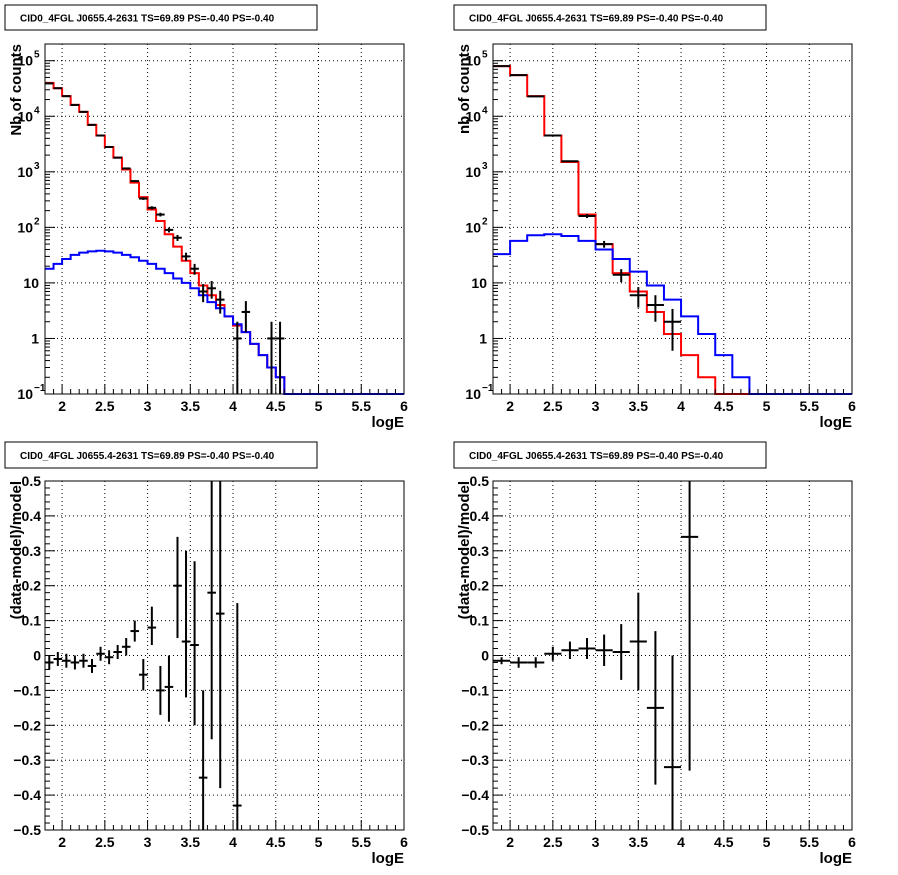  What do you see at coordinates (224, 238) in the screenshot?
I see `histogram-total-model` at bounding box center [224, 238].